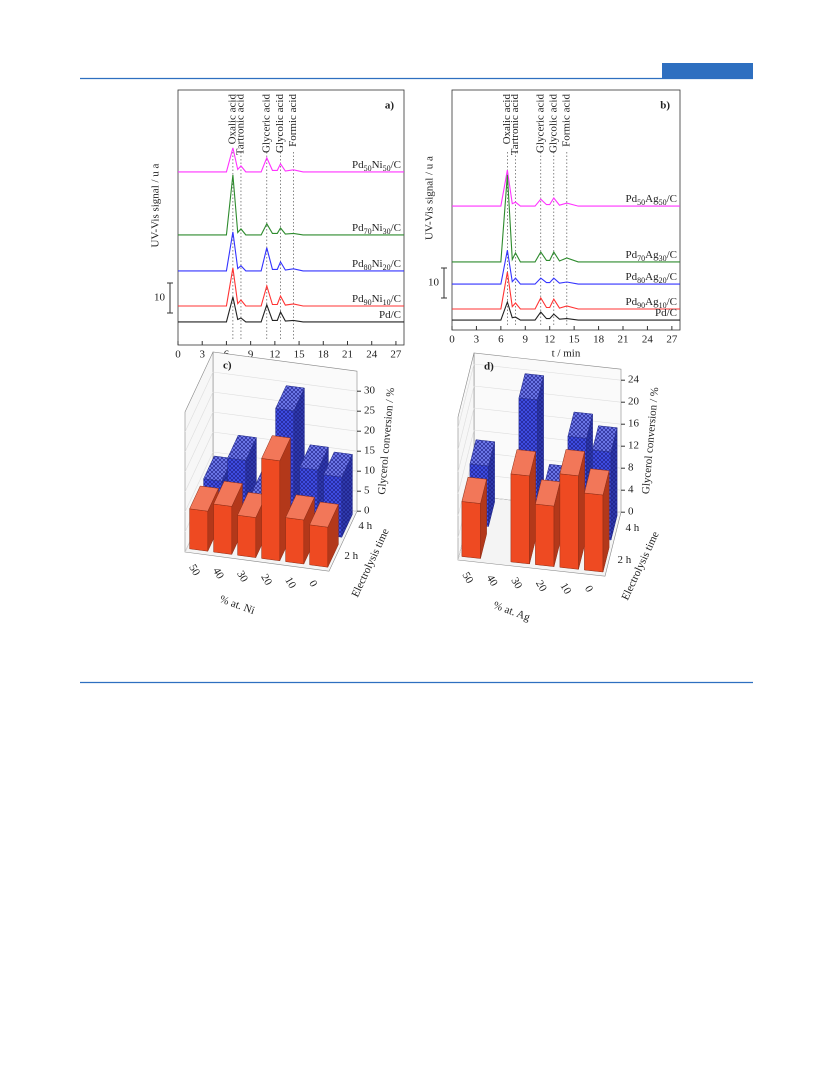 Image resolution: width=833 pixels, height=1091 pixels. I want to click on series-label: Pd50Ni50/C, so click(376, 165).